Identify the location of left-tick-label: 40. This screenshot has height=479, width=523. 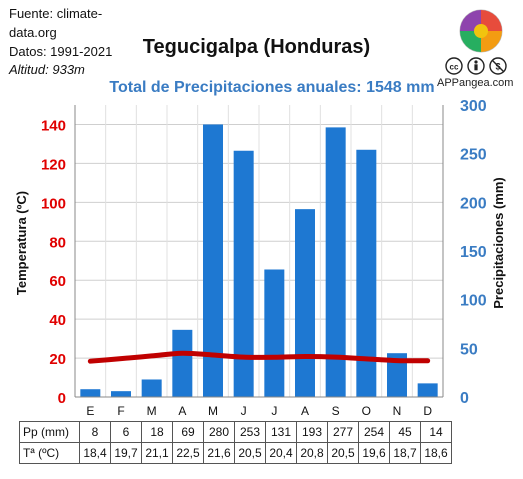
(57, 320).